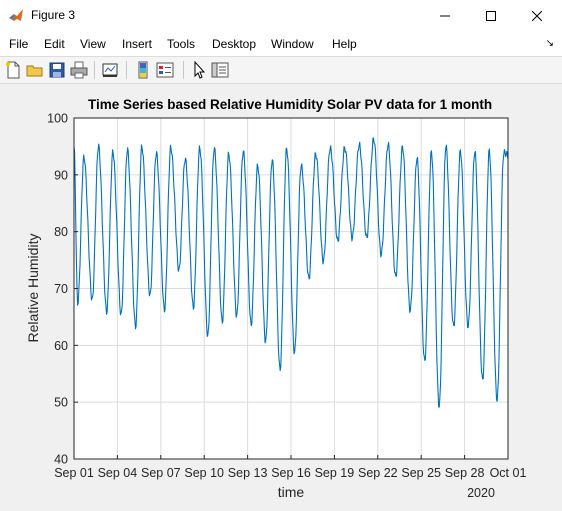  I want to click on x-tick-label: Sep 10, so click(204, 473).